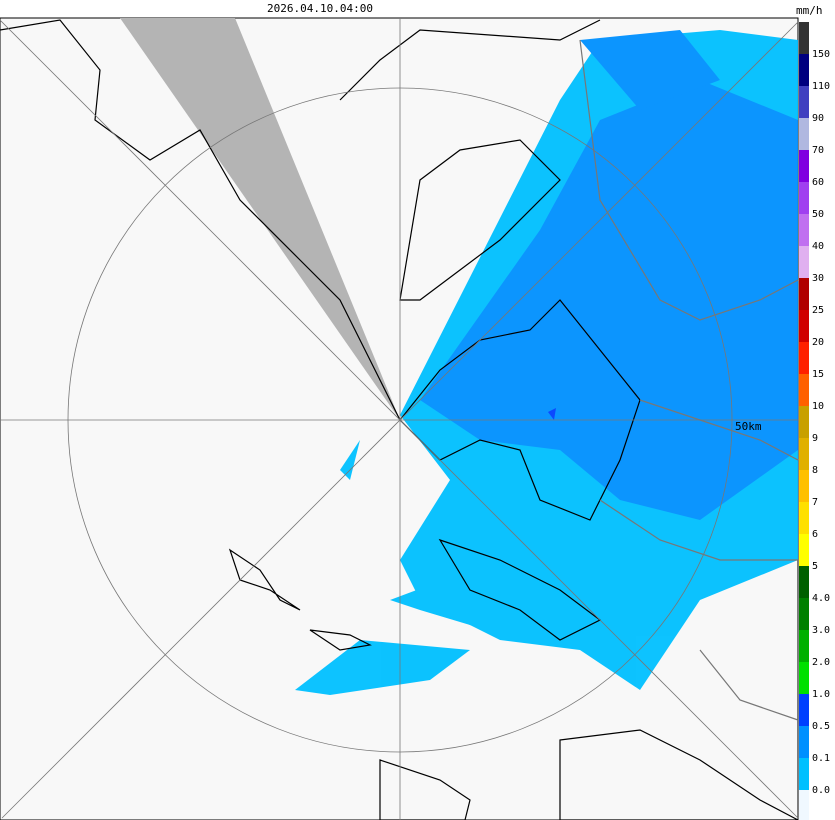  What do you see at coordinates (818, 246) in the screenshot?
I see `legend-label: 40` at bounding box center [818, 246].